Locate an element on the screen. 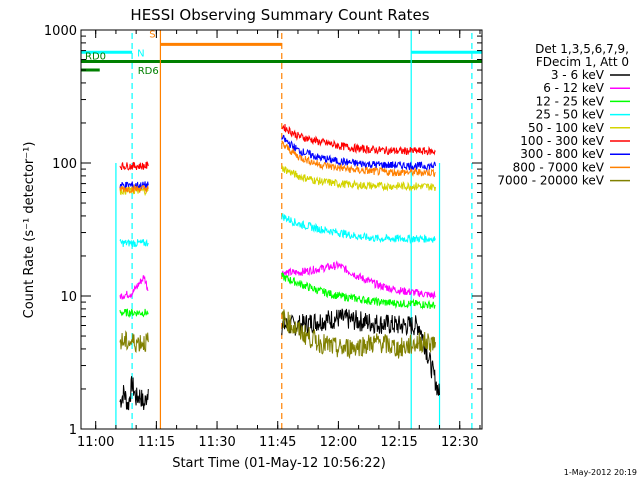 The height and width of the screenshot is (480, 640). legend-header-line-2: FDecim 1, Att 0 is located at coordinates (582, 62).